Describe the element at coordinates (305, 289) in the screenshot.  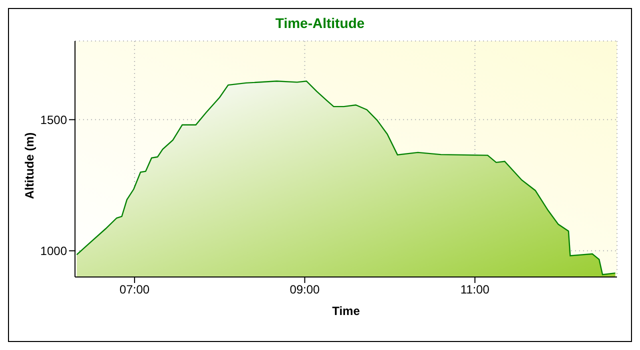
I see `x-tick-label: 09:00` at that location.